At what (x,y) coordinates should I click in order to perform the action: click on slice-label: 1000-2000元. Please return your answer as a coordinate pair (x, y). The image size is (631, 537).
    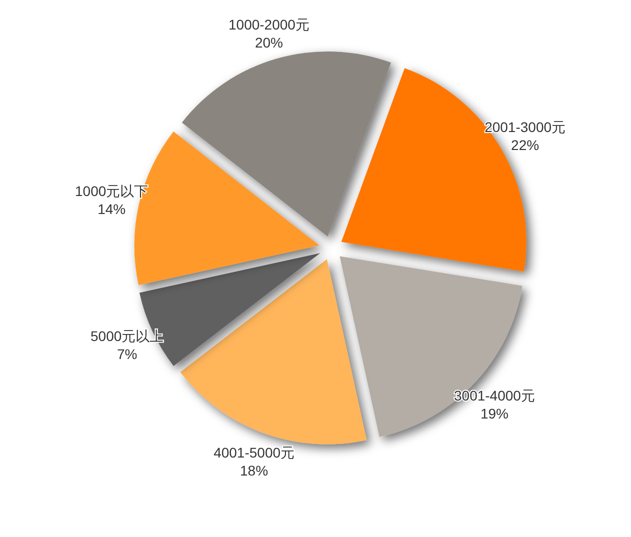
    Looking at the image, I should click on (269, 24).